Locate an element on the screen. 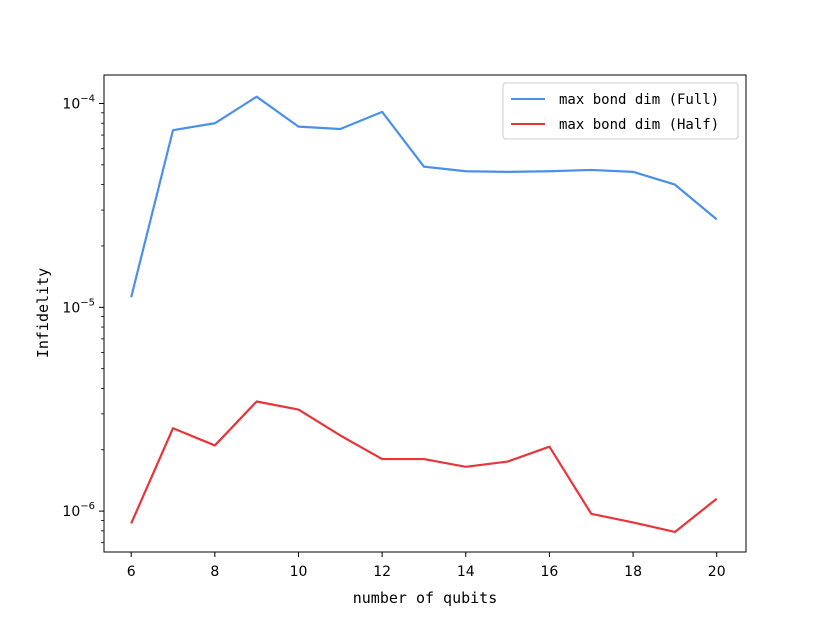 The image size is (830, 622). y-tick-label: 10⁻⁵ is located at coordinates (78, 306).